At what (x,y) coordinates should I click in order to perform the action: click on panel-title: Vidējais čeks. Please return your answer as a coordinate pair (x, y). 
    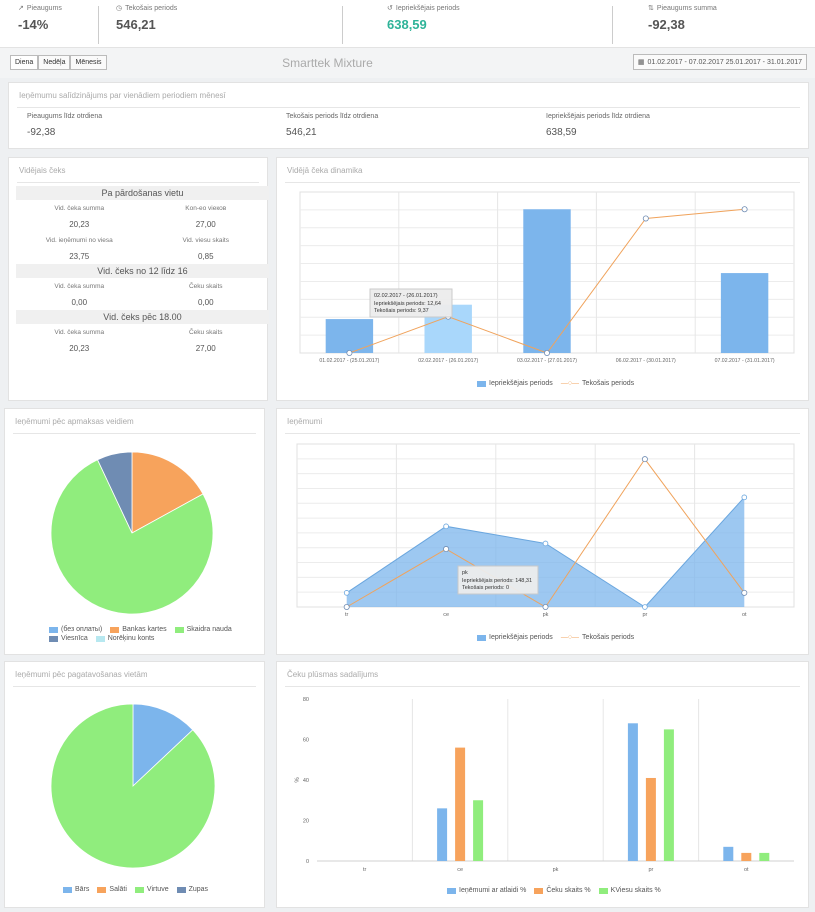
    Looking at the image, I should click on (42, 170).